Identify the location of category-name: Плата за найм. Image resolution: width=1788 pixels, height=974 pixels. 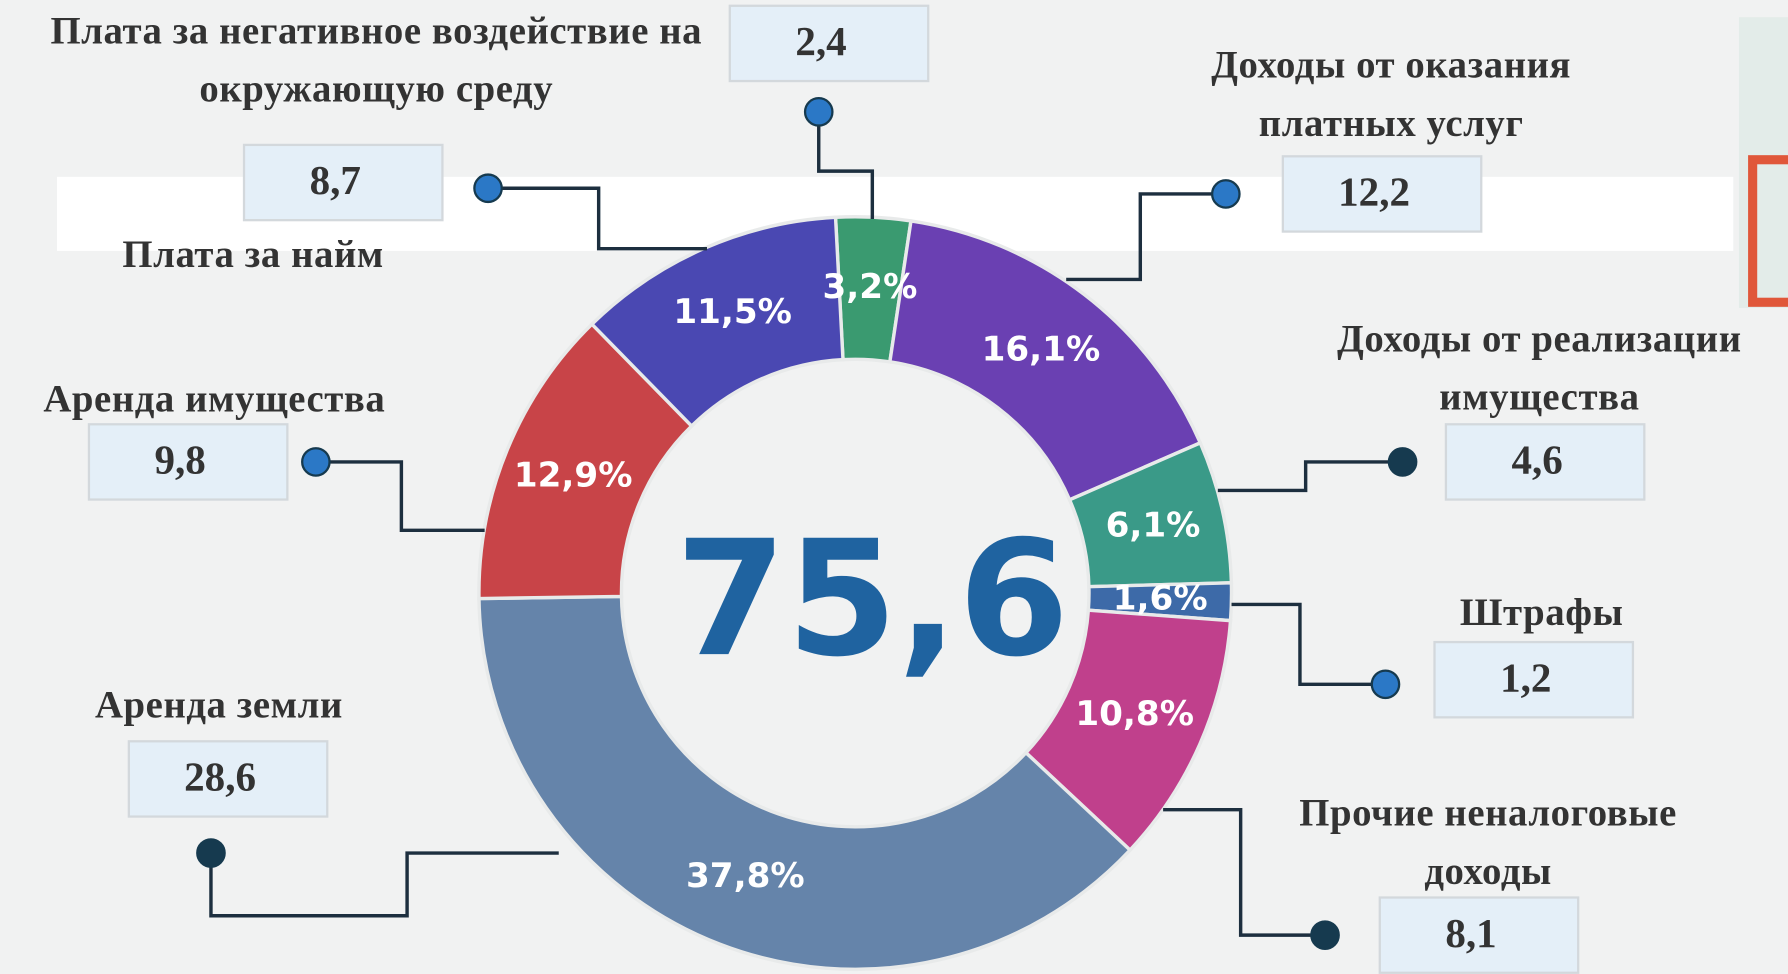
(253, 255).